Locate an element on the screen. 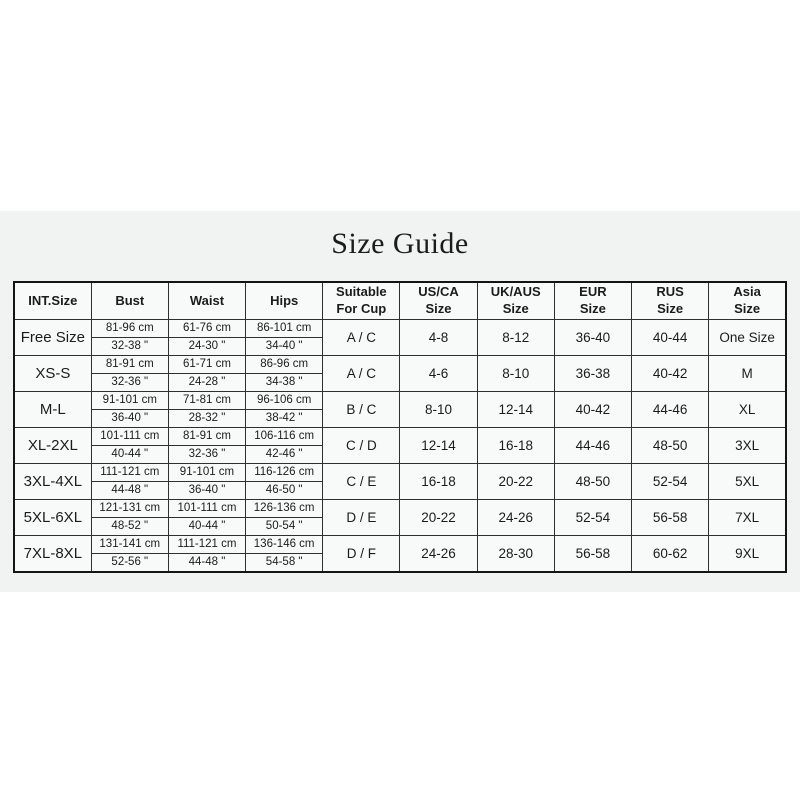 Image resolution: width=800 pixels, height=800 pixels. cell-waist-inch: 40-44 " is located at coordinates (207, 526).